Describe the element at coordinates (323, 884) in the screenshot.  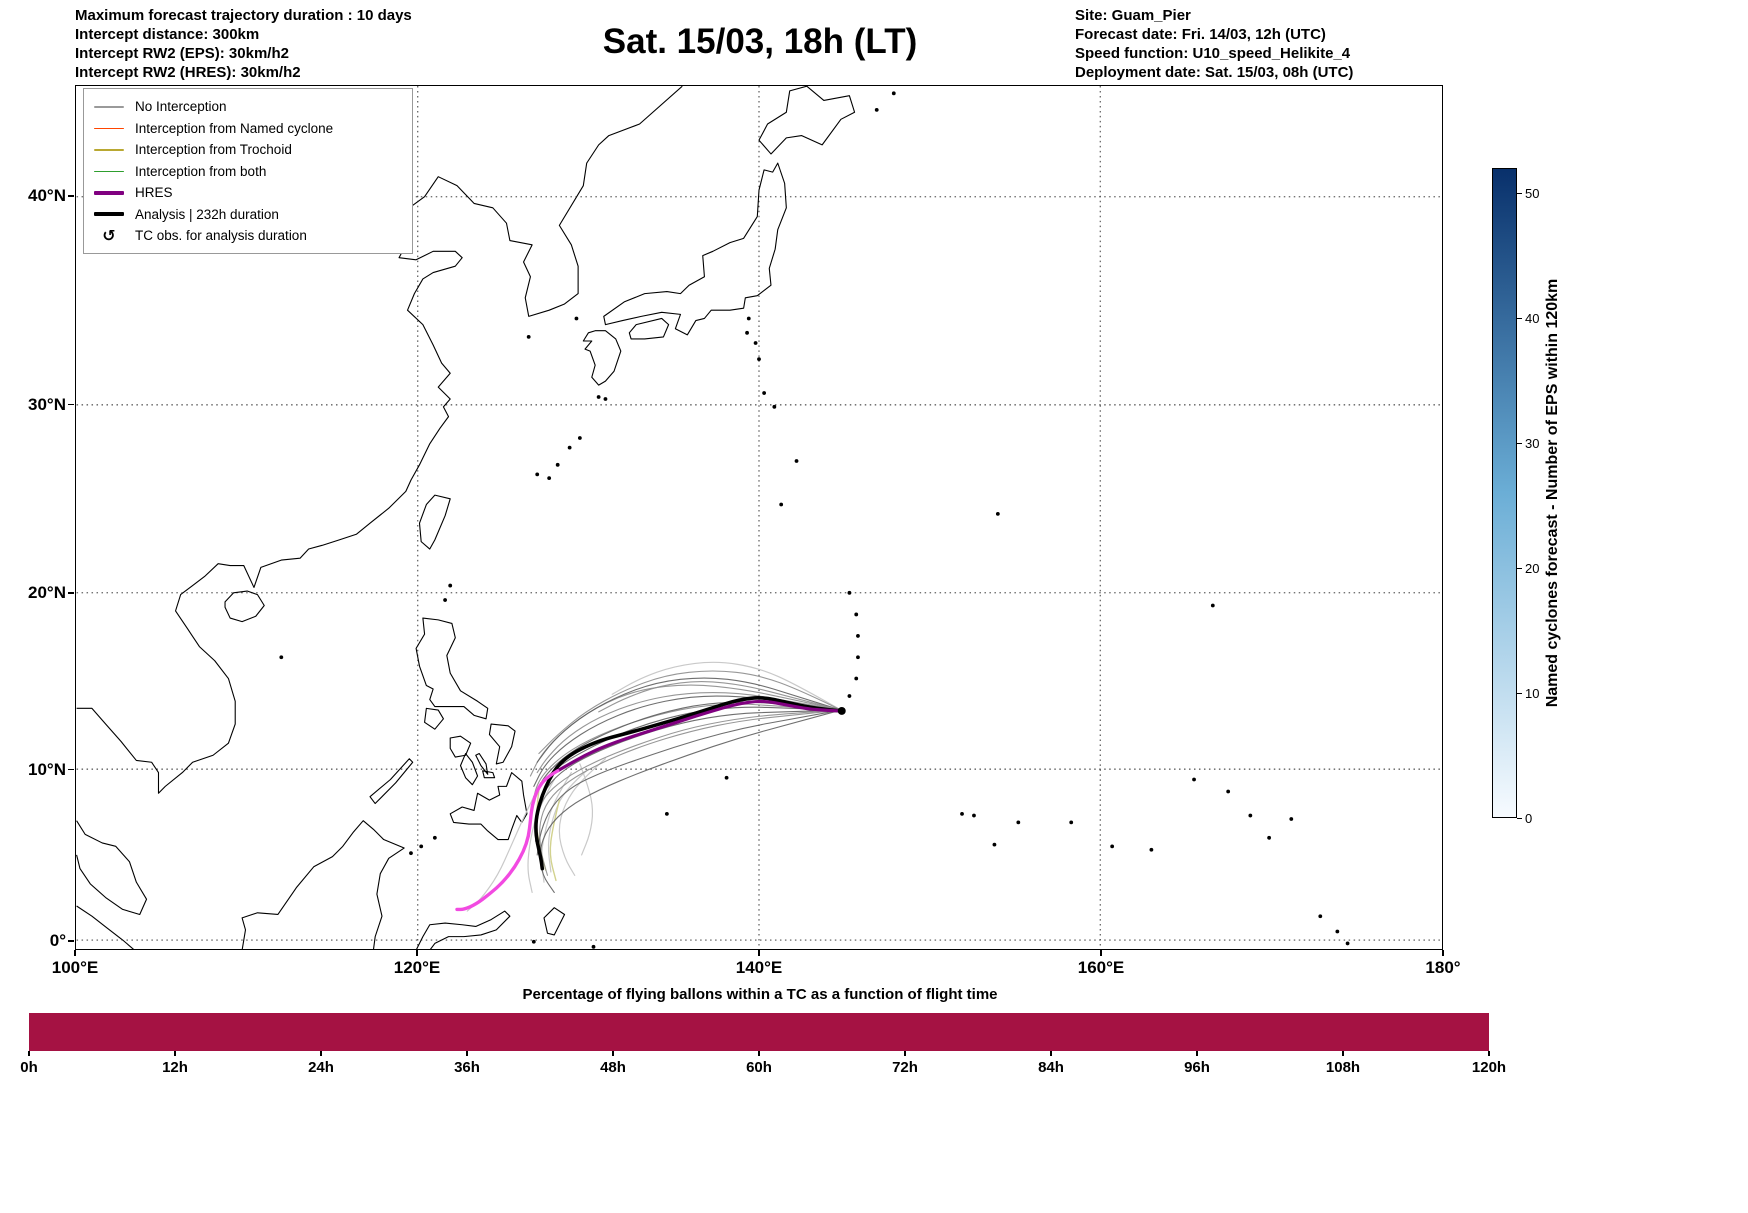
I see `coastline-borneo` at that location.